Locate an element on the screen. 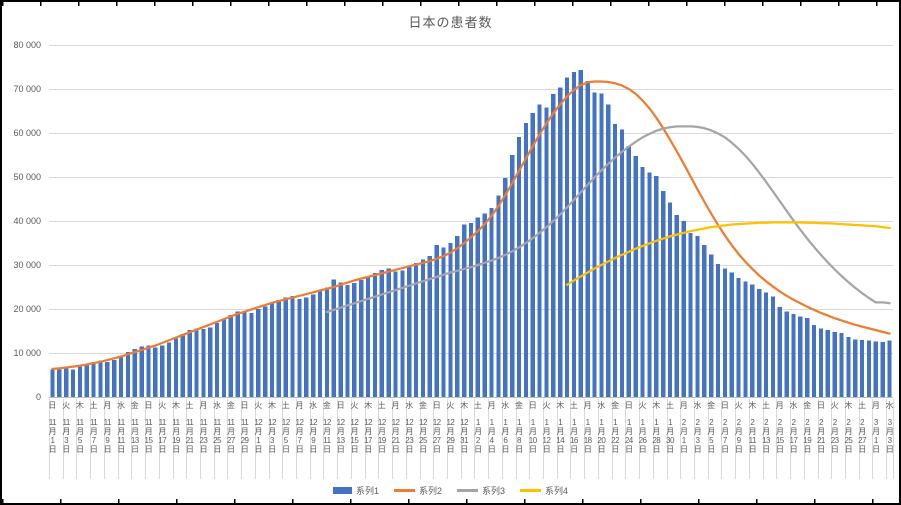 The width and height of the screenshot is (901, 505). legend-item-系列2: 系列2 is located at coordinates (417, 490).